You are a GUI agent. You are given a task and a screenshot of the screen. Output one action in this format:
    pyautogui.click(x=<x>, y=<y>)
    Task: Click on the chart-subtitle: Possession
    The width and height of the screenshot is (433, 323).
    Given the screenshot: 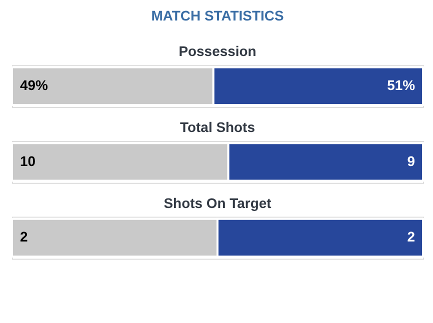 What is the action you would take?
    pyautogui.click(x=217, y=51)
    